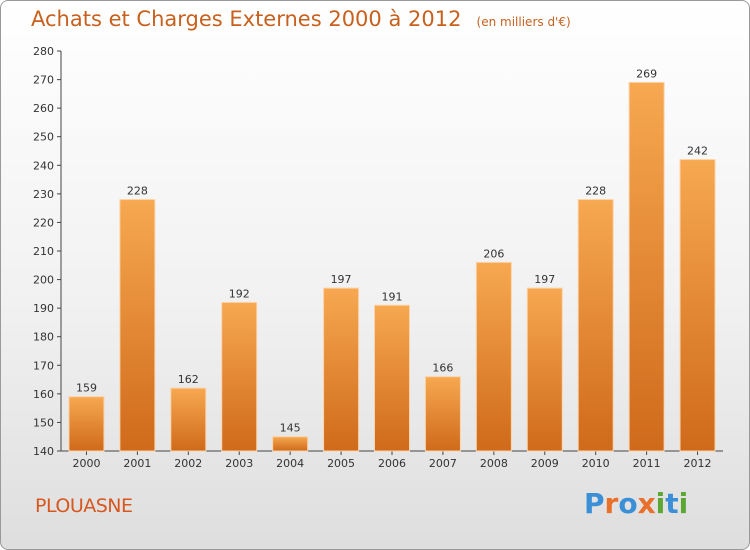 The image size is (750, 550). What do you see at coordinates (43, 308) in the screenshot?
I see `y-tick-label: 190` at bounding box center [43, 308].